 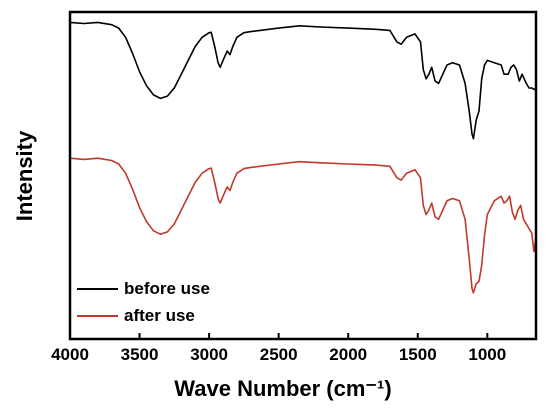 What do you see at coordinates (418, 354) in the screenshot?
I see `x-tick-label-1500: 1500` at bounding box center [418, 354].